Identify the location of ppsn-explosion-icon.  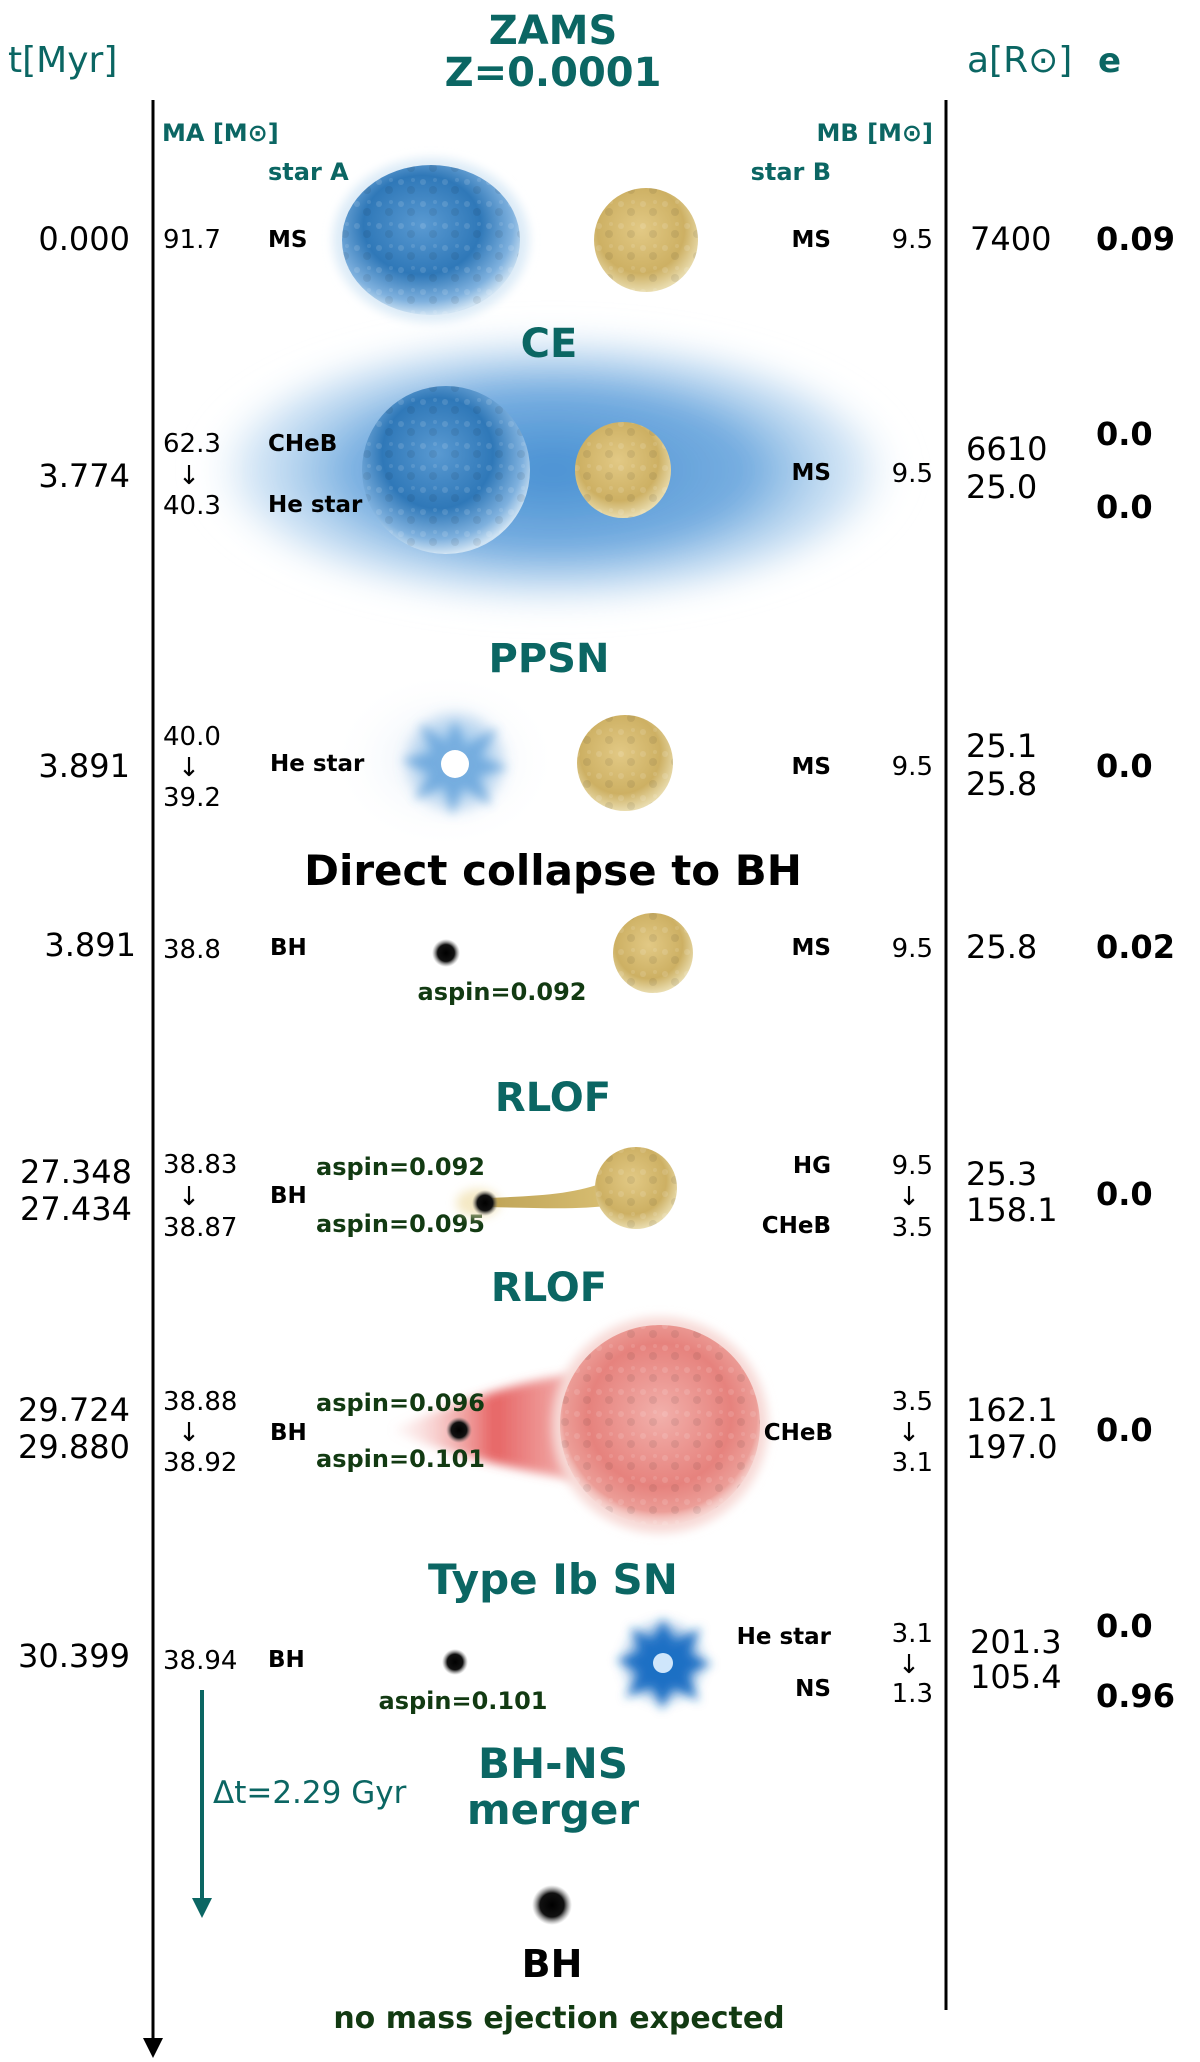
(455, 762).